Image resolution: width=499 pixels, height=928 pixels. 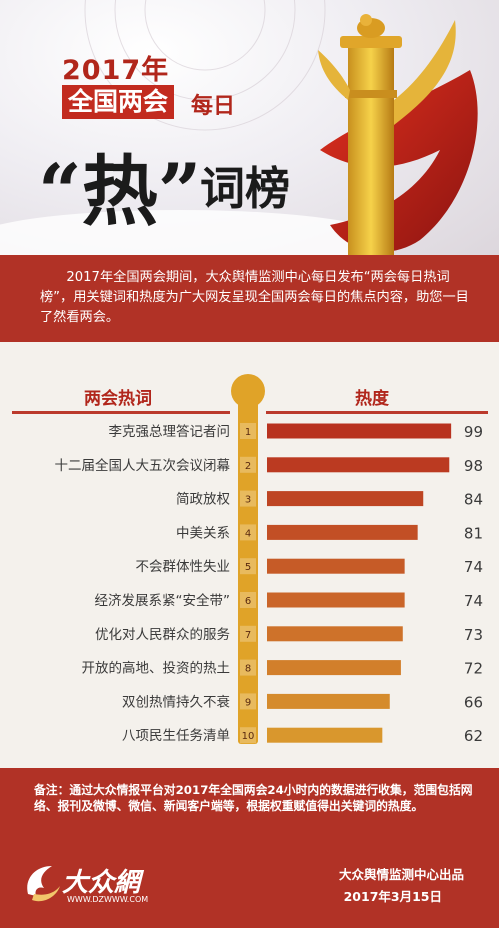 I want to click on rank-number: 7, so click(x=248, y=635).